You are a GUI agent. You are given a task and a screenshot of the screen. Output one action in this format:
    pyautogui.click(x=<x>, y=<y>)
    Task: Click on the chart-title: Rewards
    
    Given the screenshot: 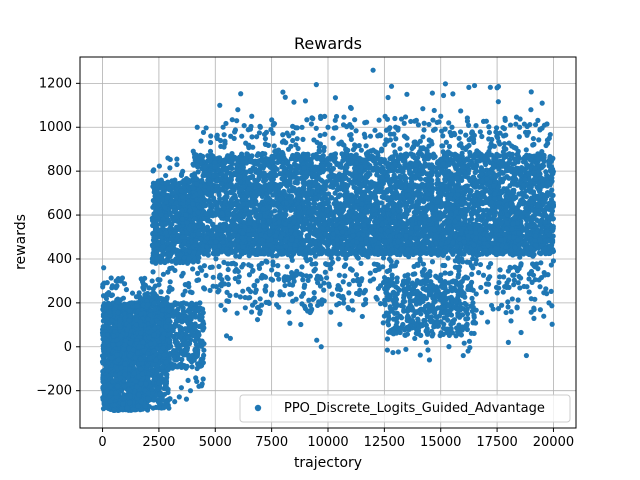 What is the action you would take?
    pyautogui.click(x=328, y=43)
    